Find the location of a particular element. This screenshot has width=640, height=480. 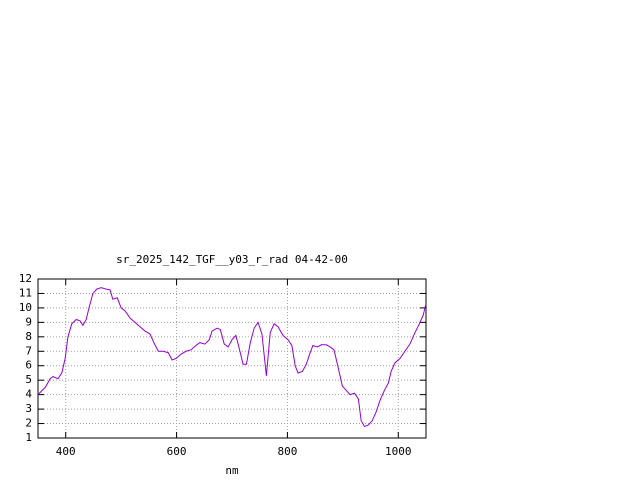

x-tick-label: 400 is located at coordinates (66, 451).